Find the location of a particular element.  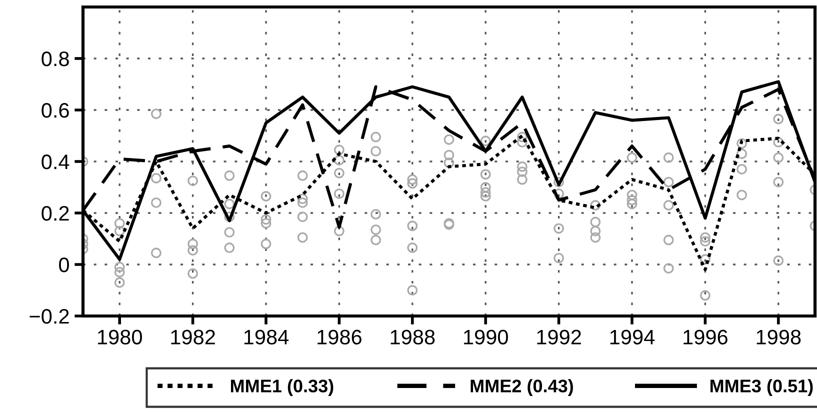

x-tick-label: 1986 is located at coordinates (340, 337).